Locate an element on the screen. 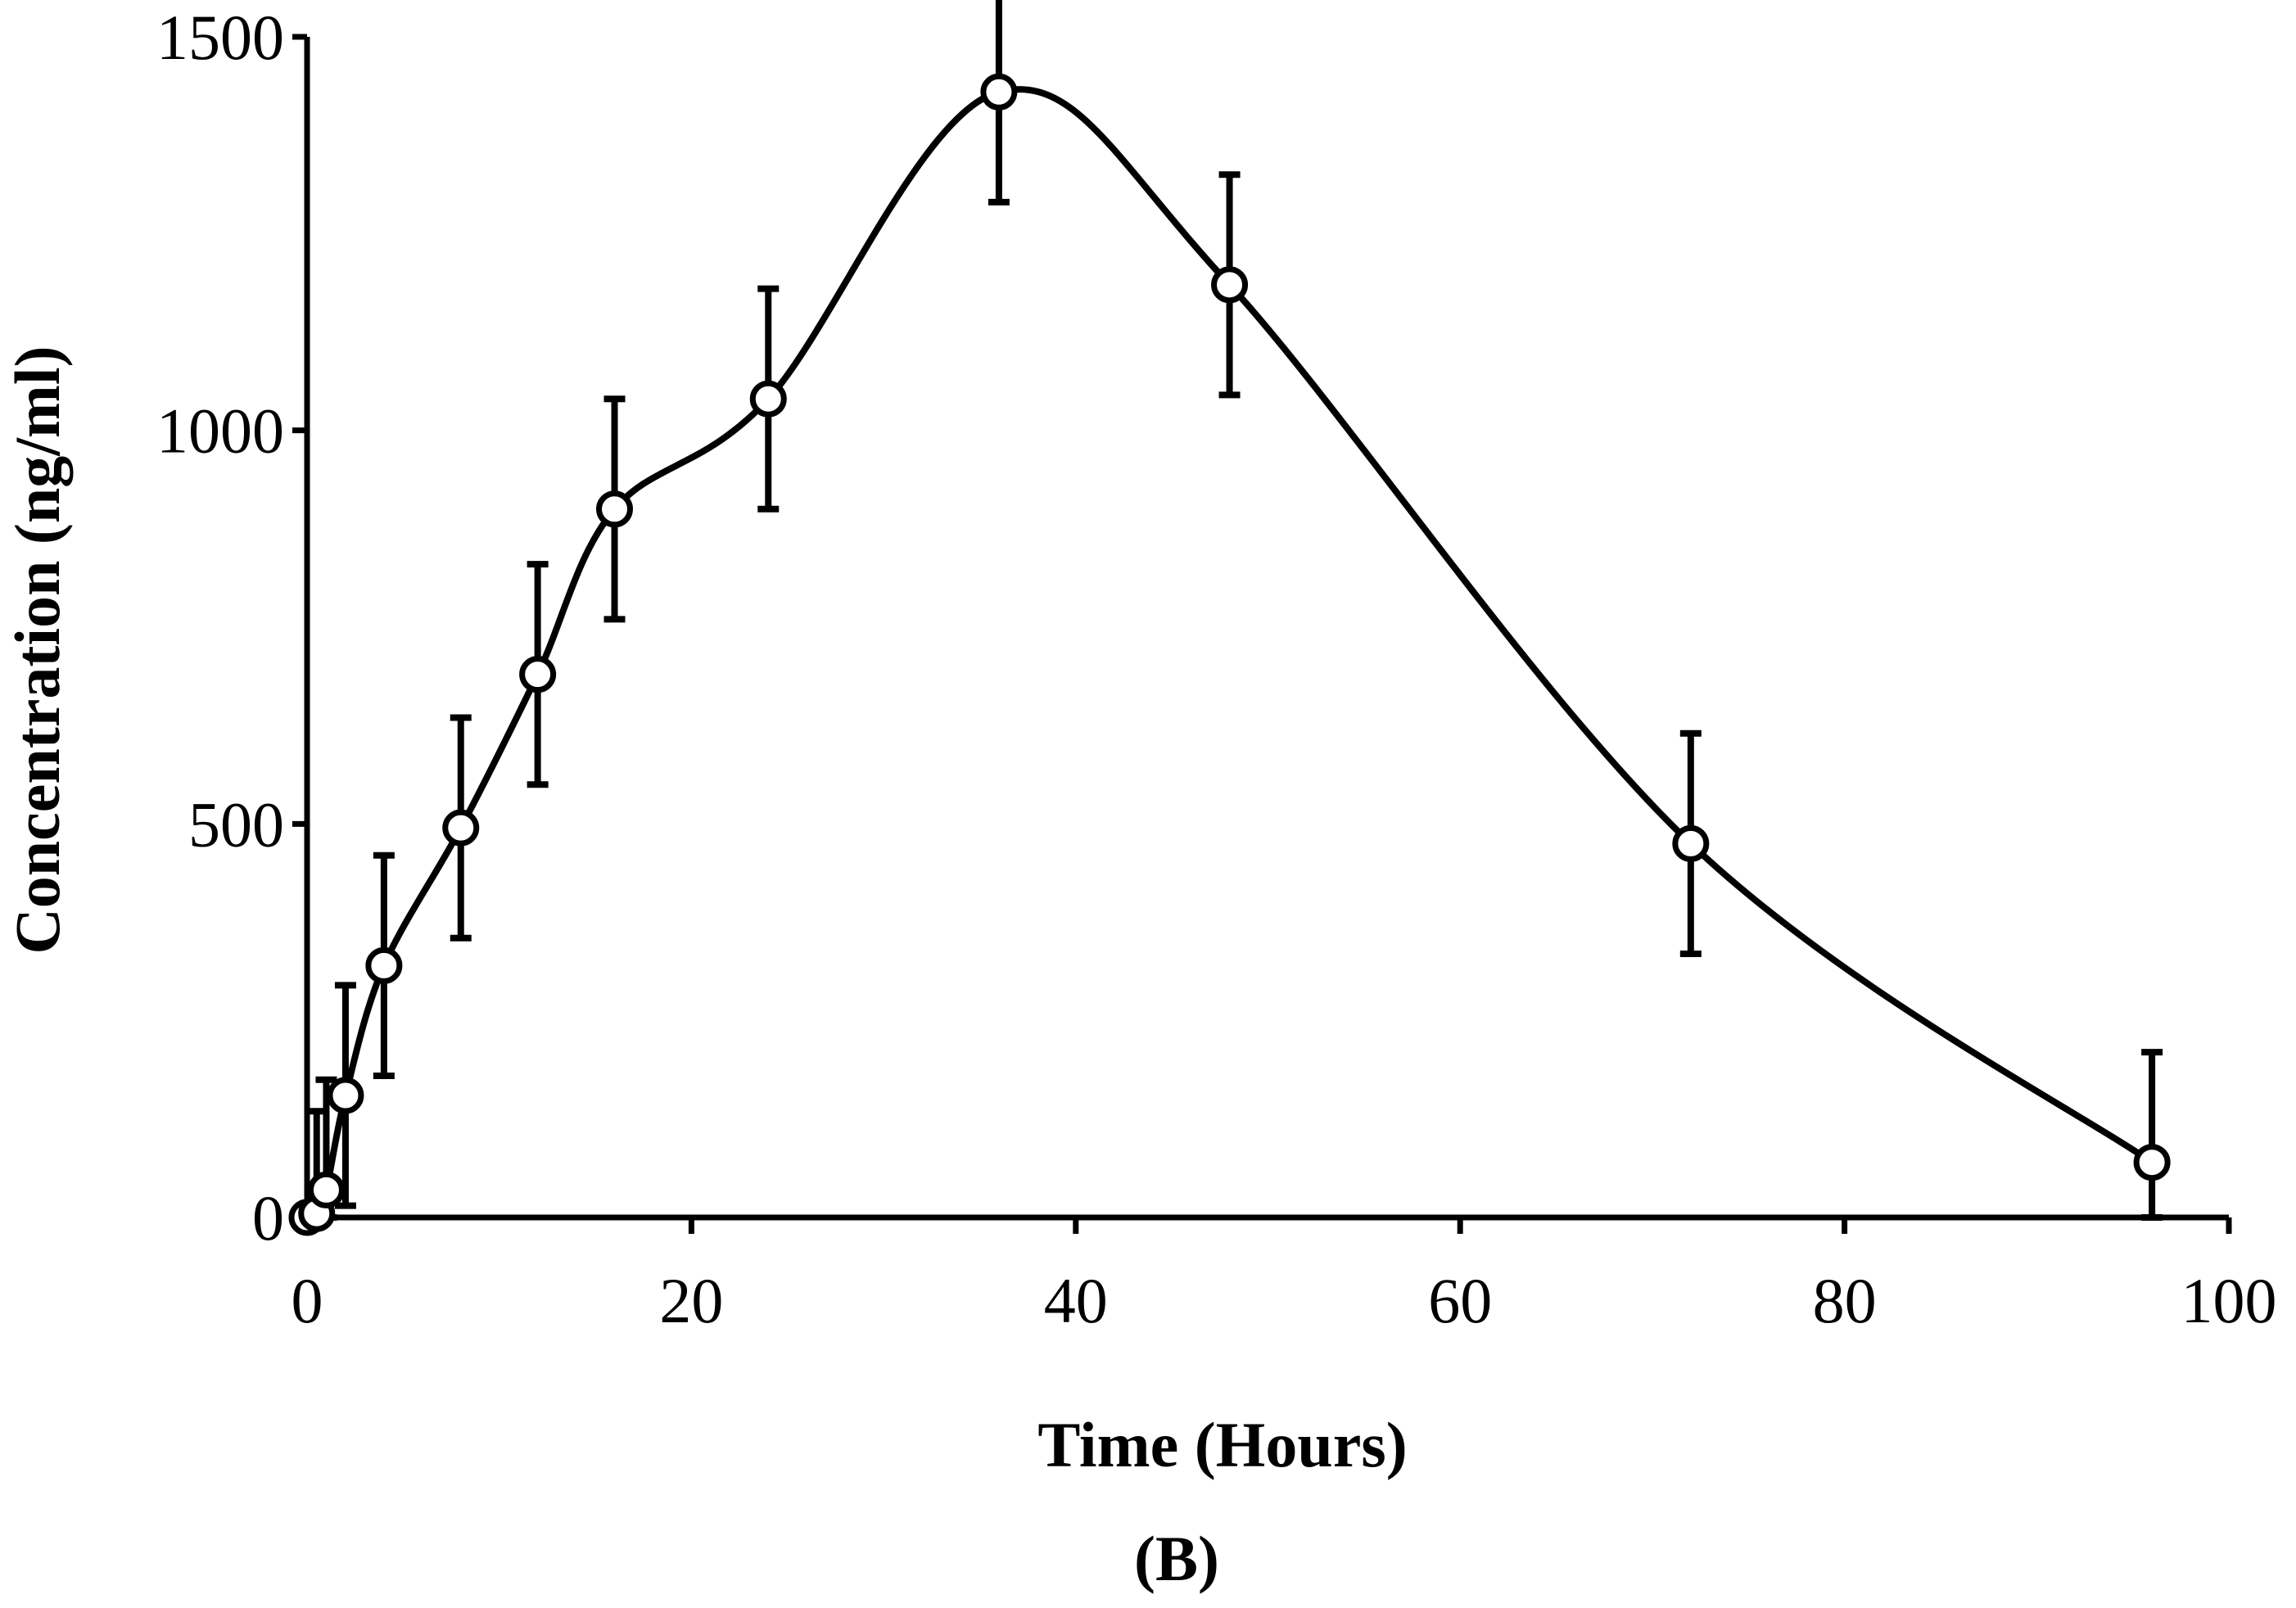 This screenshot has height=1608, width=2296. x-tick-label-20: 20 is located at coordinates (691, 1300).